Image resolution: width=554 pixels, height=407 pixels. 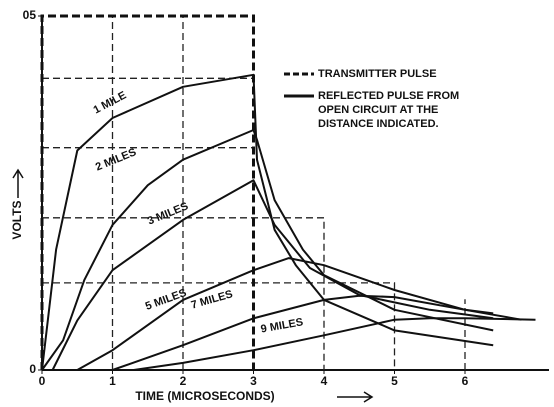 I want to click on legend-label: REFLECTED PULSE FROM, so click(x=388, y=96).